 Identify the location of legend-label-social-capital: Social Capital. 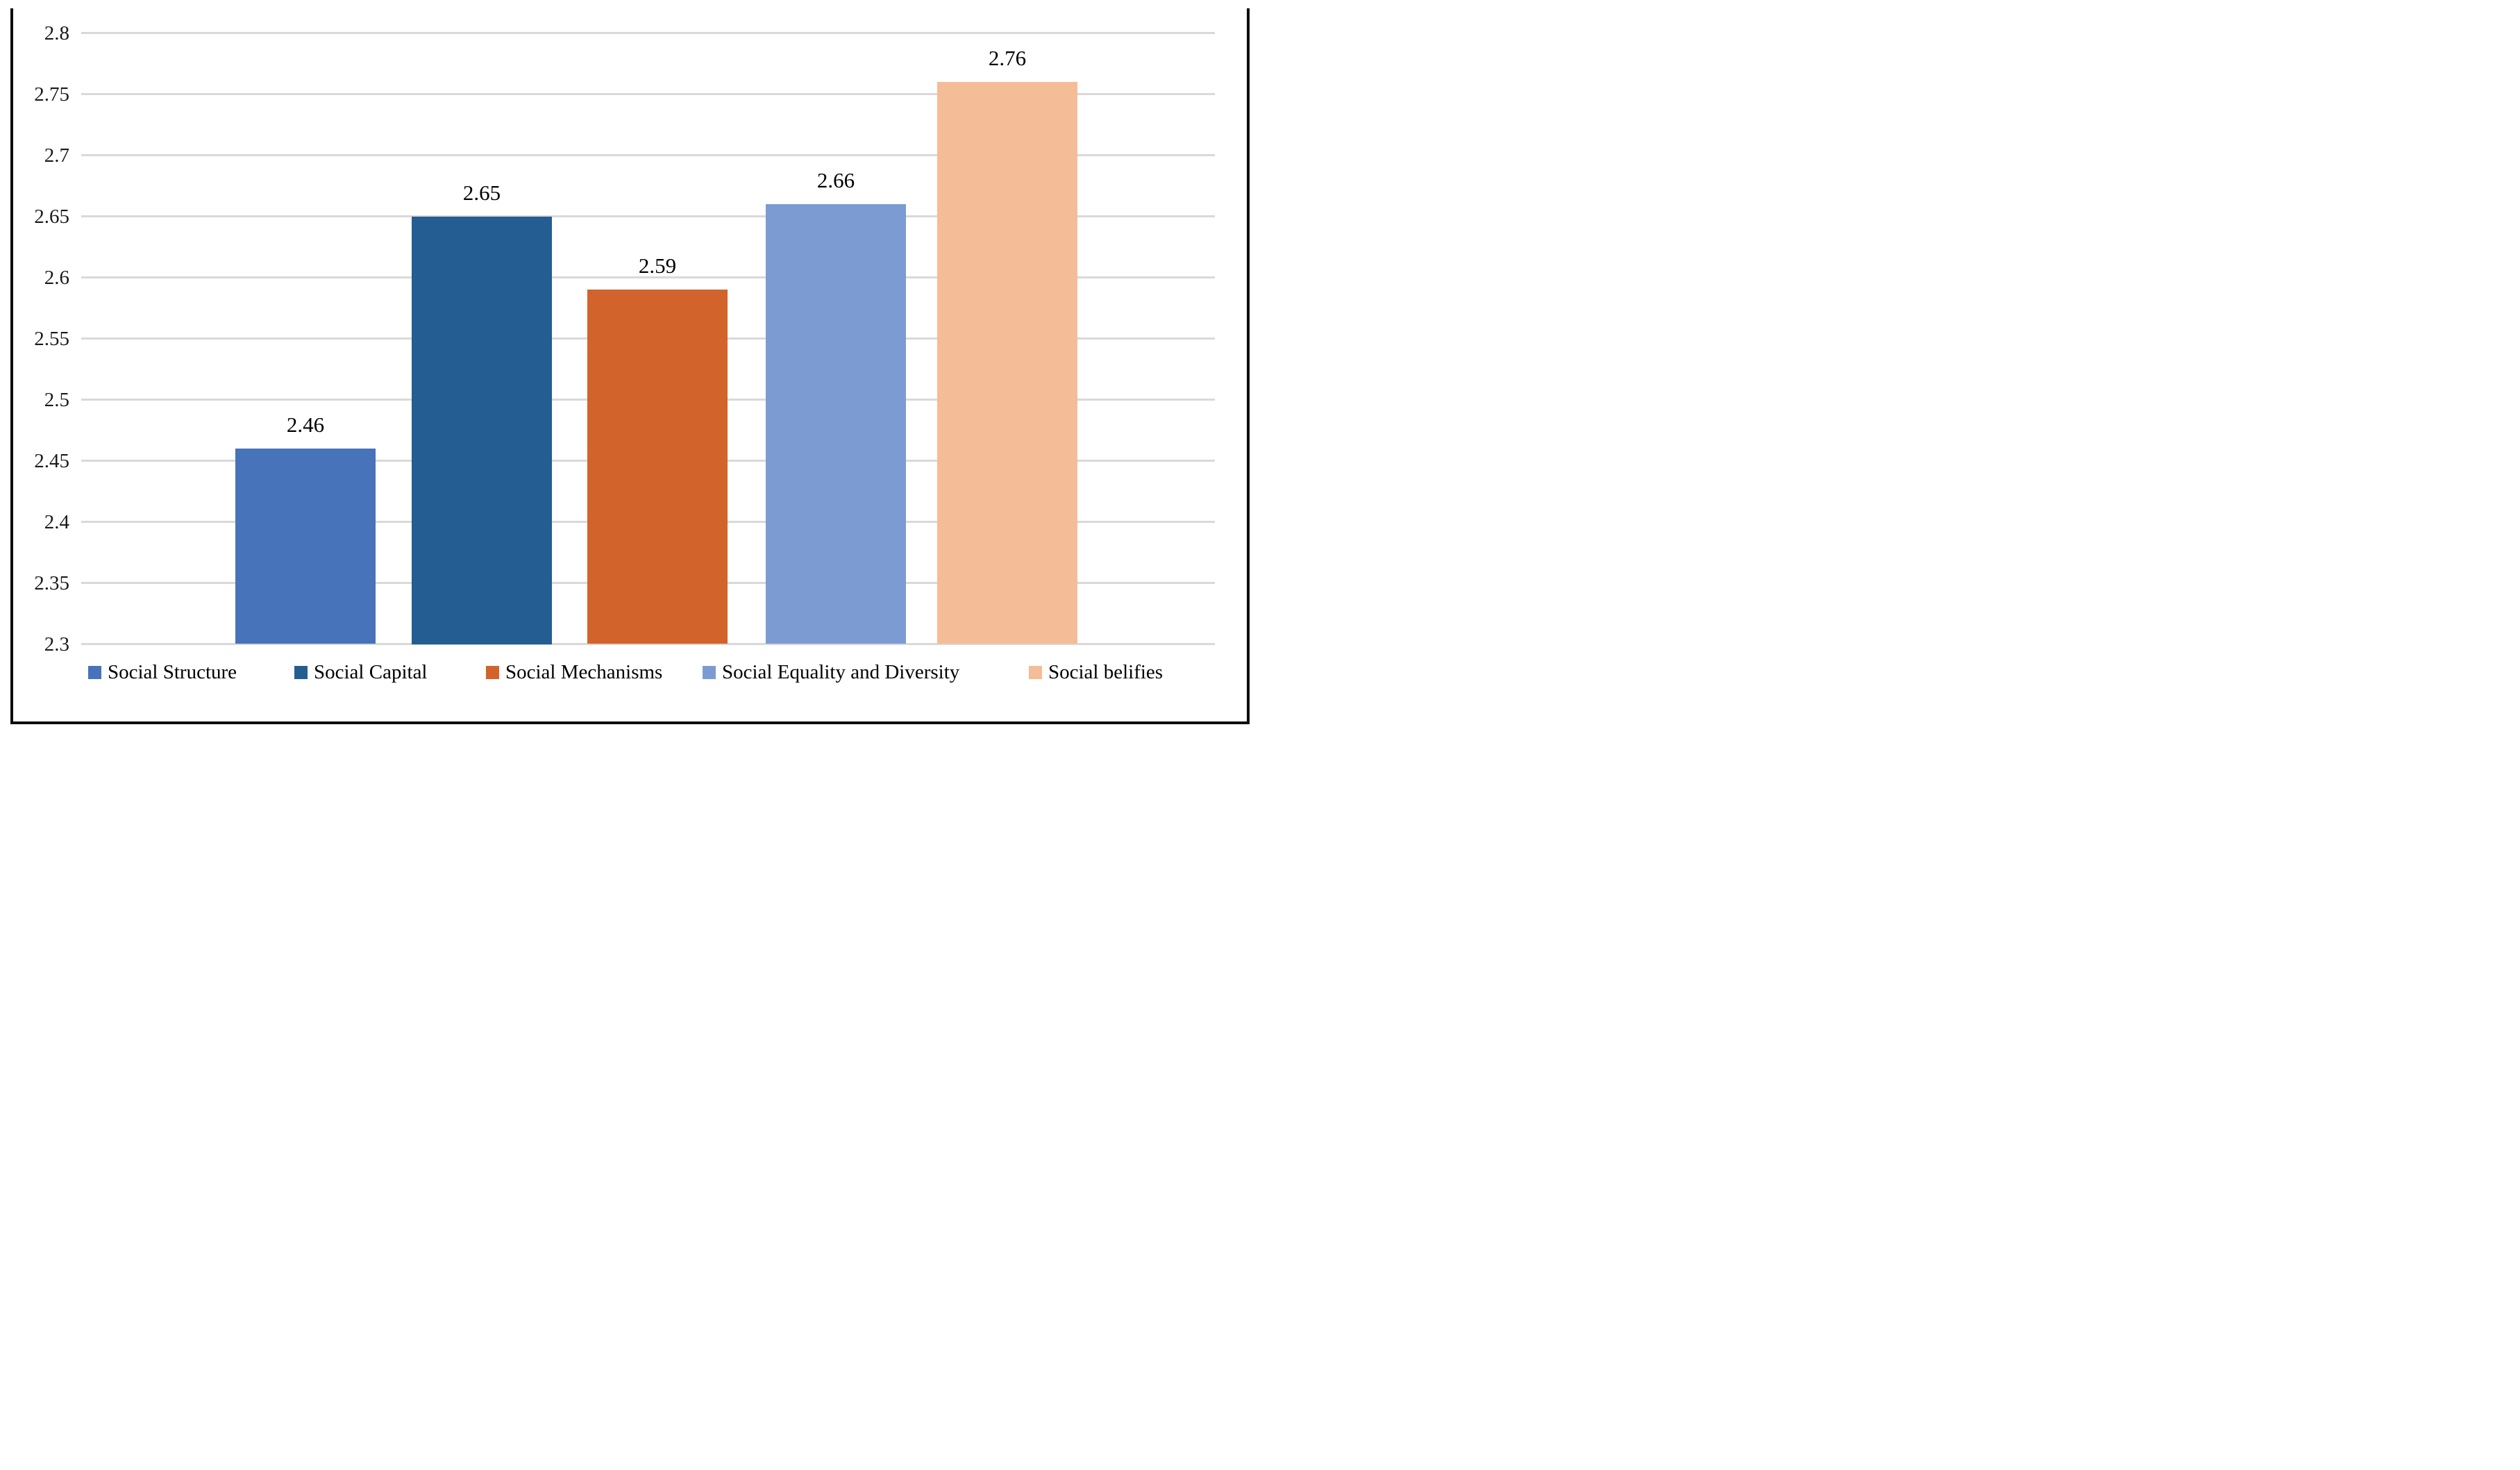
(371, 672).